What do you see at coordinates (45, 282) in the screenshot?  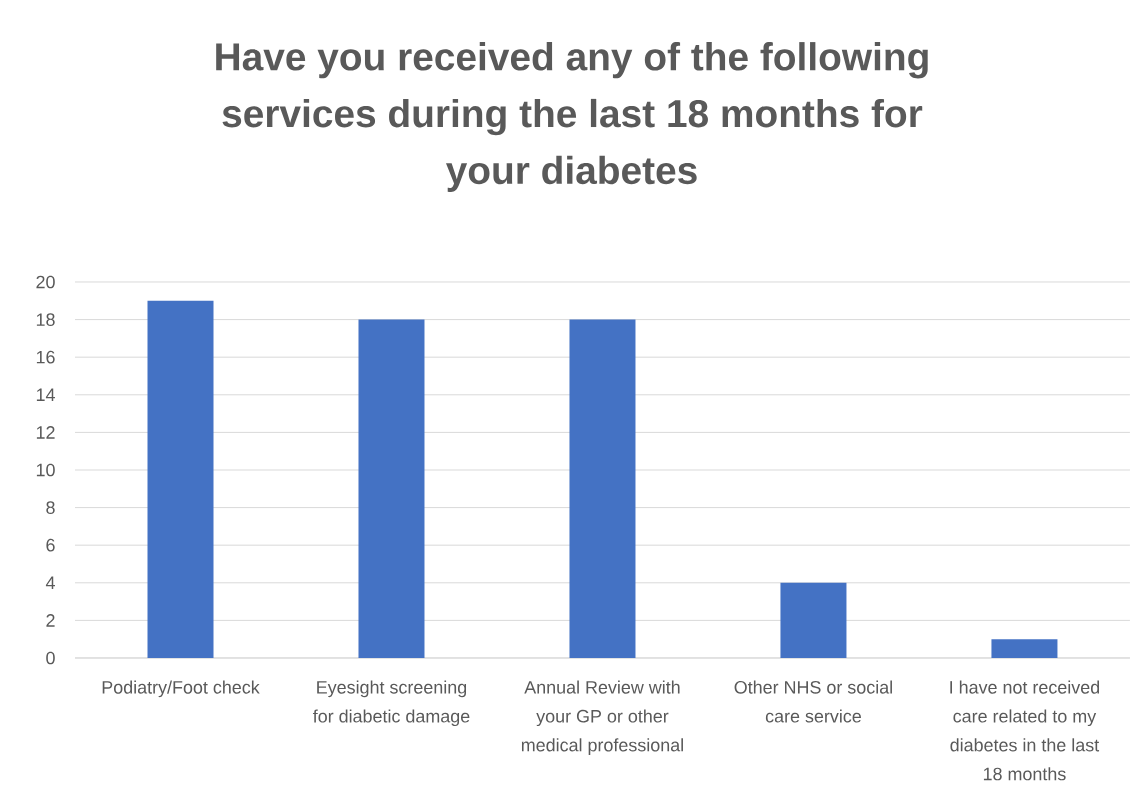 I see `y-tick-label: 20` at bounding box center [45, 282].